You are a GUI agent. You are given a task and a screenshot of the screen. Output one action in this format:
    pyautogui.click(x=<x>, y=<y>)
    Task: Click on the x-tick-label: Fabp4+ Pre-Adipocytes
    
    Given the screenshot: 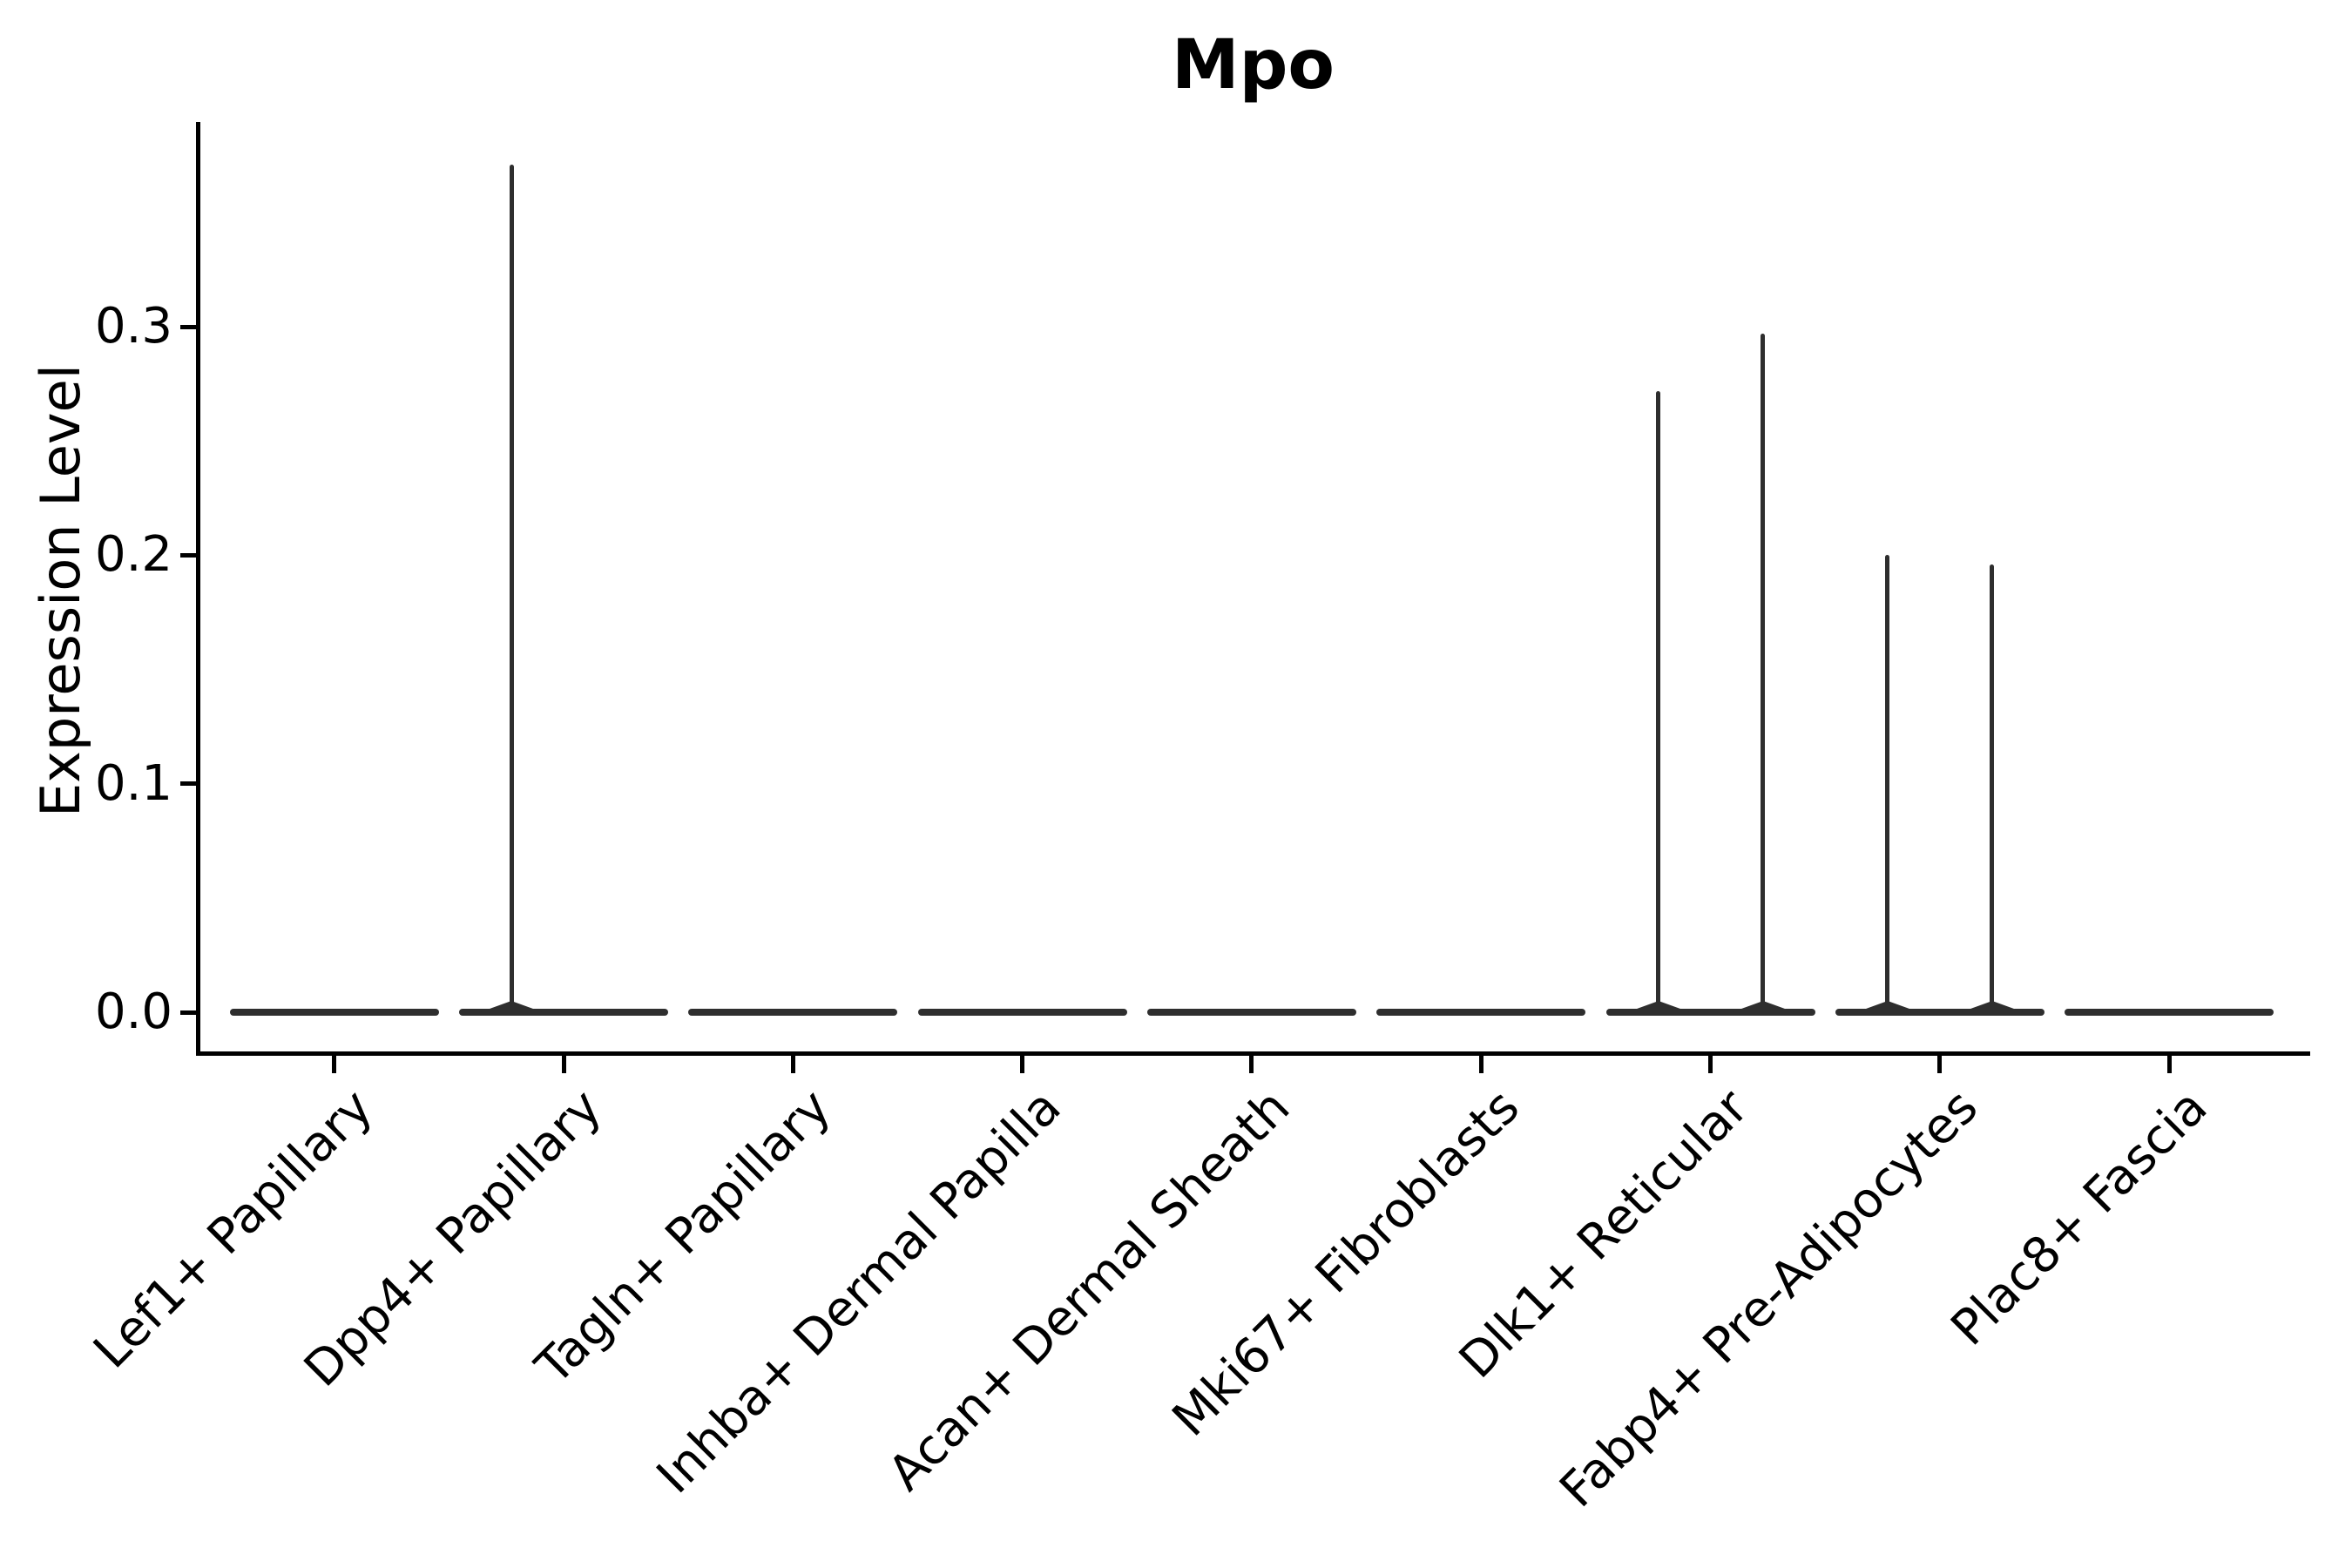 What is the action you would take?
    pyautogui.click(x=1769, y=1299)
    